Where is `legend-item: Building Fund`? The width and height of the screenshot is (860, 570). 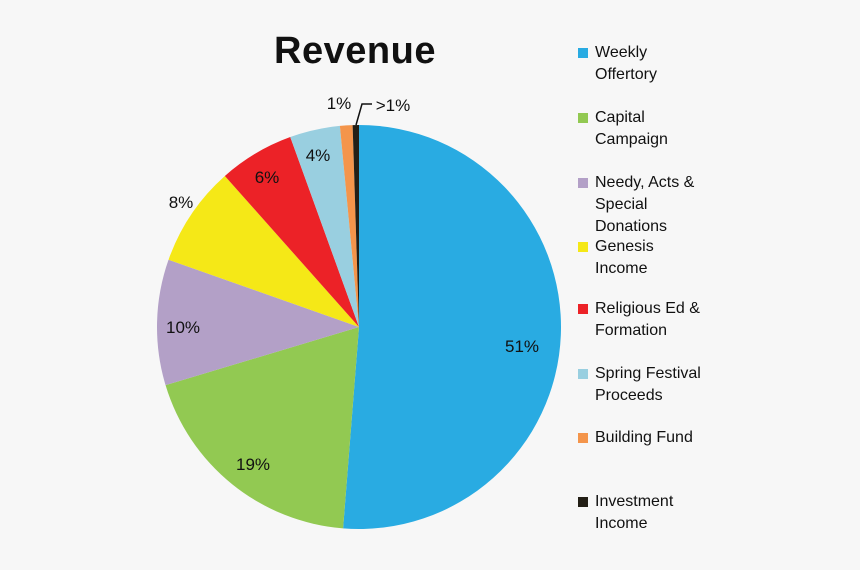 legend-item: Building Fund is located at coordinates (635, 438).